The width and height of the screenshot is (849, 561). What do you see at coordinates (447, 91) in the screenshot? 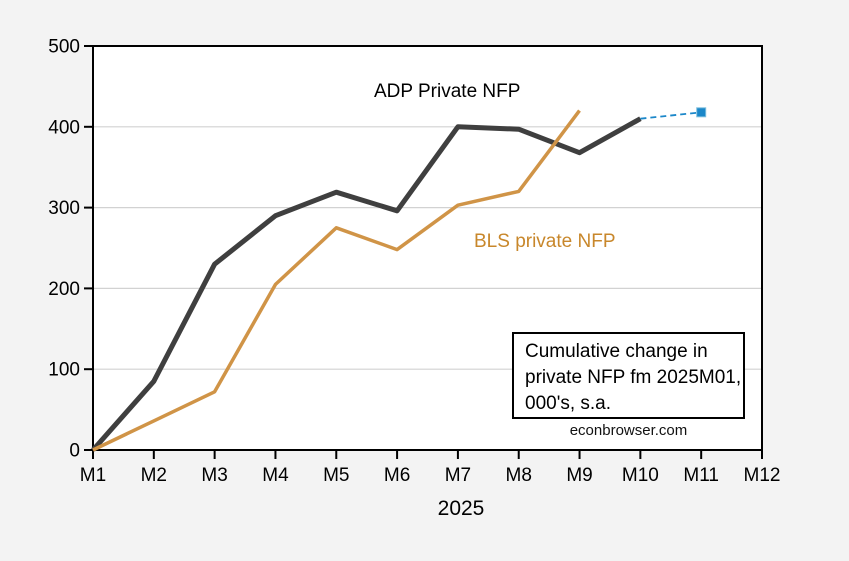
I see `adp-series-label: ADP Private NFP` at bounding box center [447, 91].